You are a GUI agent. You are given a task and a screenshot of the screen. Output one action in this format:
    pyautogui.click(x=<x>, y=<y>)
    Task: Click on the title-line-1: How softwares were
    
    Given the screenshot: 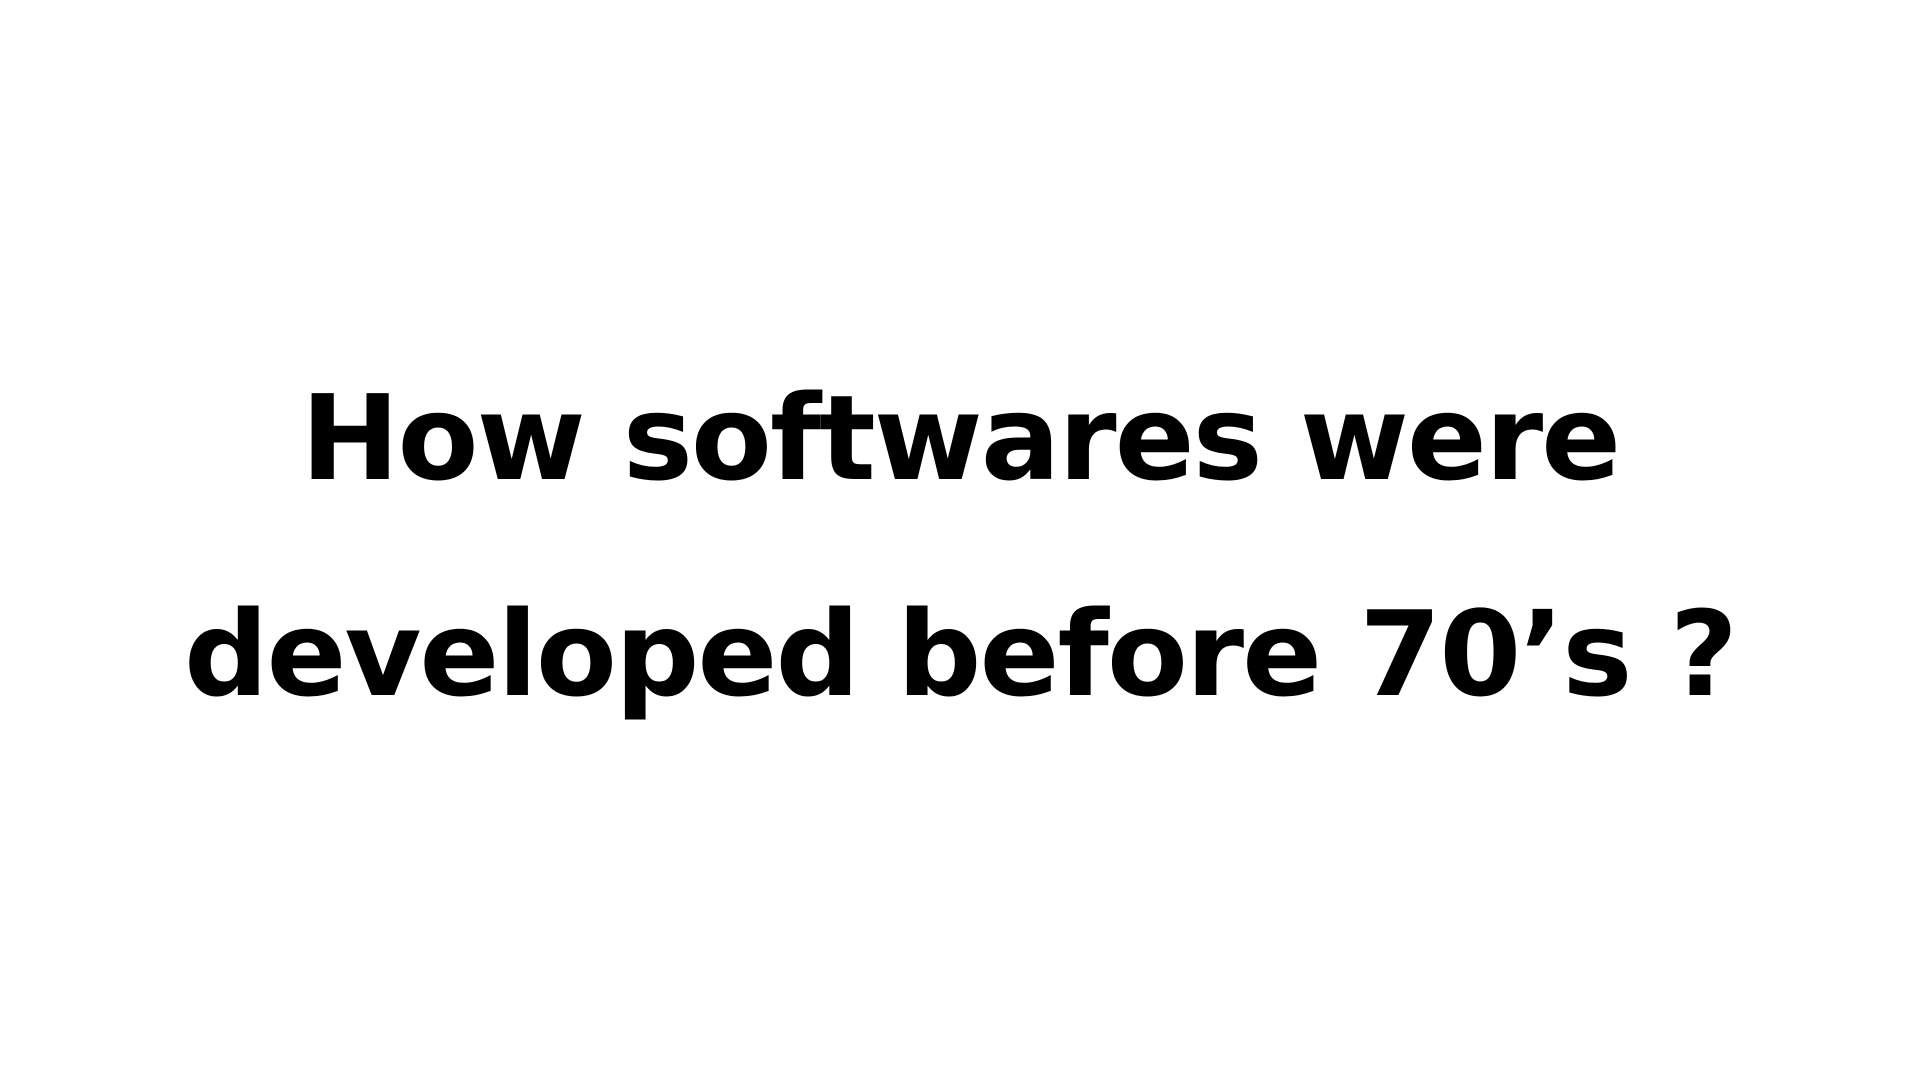 What is the action you would take?
    pyautogui.click(x=960, y=438)
    